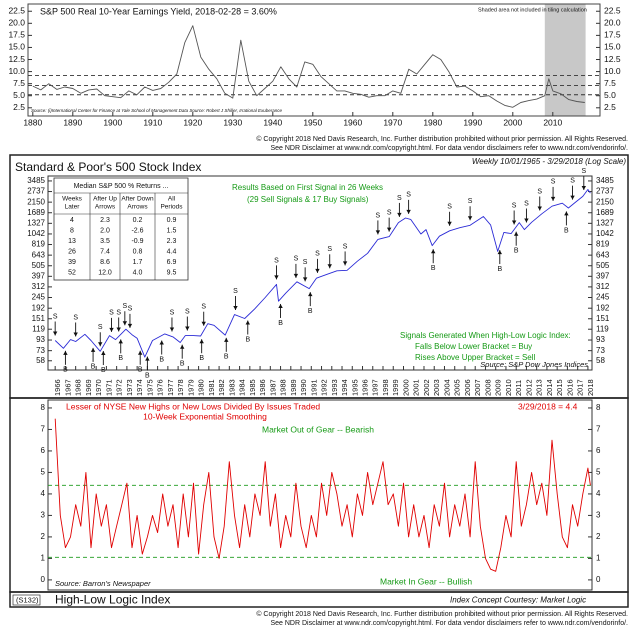 This screenshot has width=639, height=635. I want to click on x-tick-label: 1900, so click(112, 122).